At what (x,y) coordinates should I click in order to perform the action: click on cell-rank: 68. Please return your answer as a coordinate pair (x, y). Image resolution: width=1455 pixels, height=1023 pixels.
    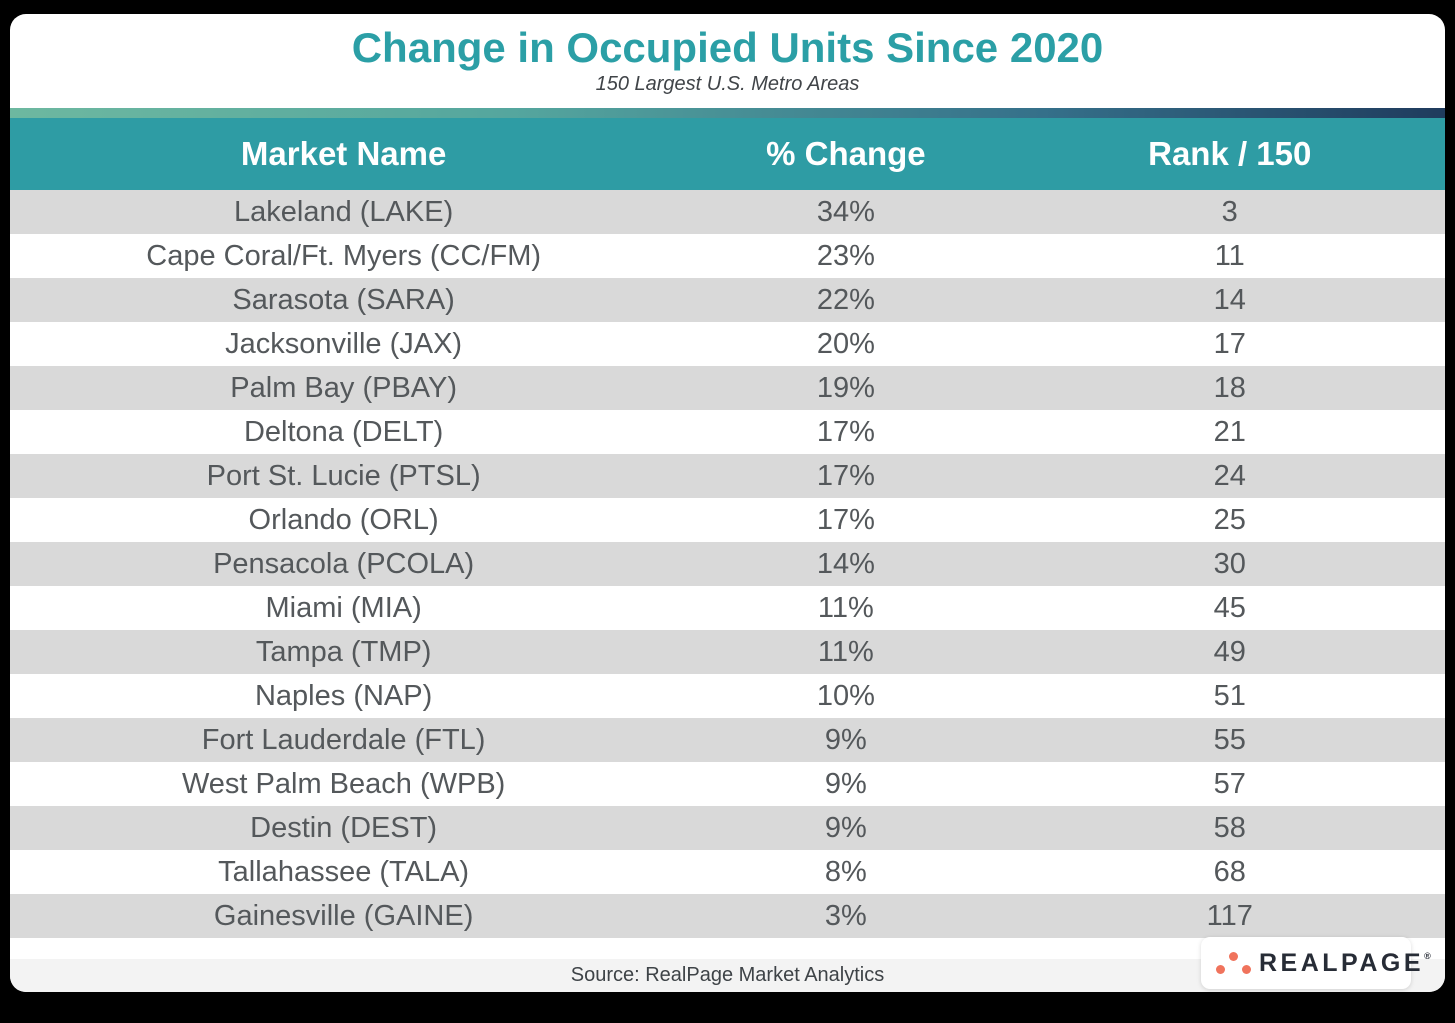
    Looking at the image, I should click on (1229, 871).